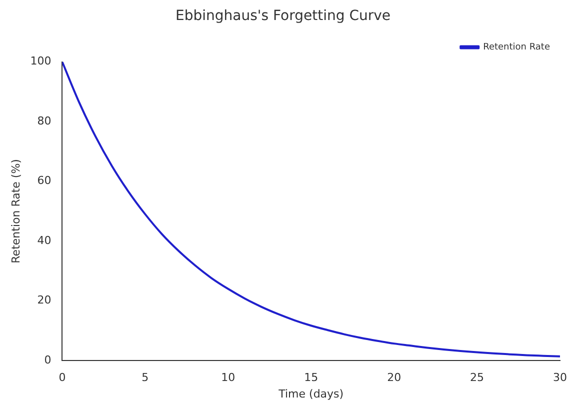  Describe the element at coordinates (44, 240) in the screenshot. I see `y-tick-label: 40` at that location.